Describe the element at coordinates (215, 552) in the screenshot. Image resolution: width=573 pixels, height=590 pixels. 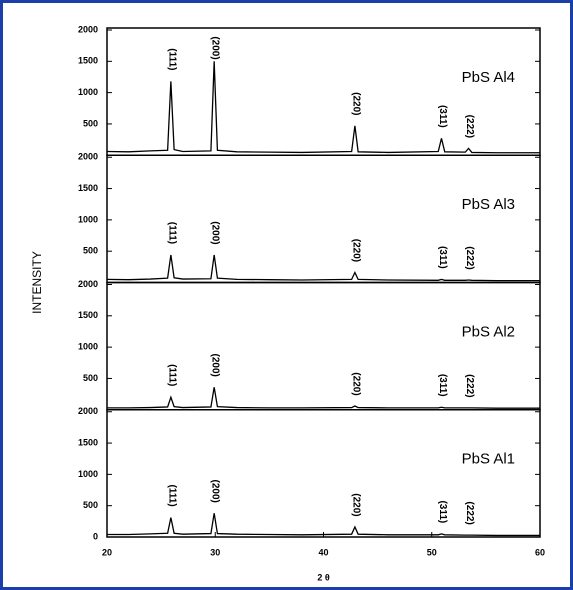
I see `x-tick-label: 30` at that location.